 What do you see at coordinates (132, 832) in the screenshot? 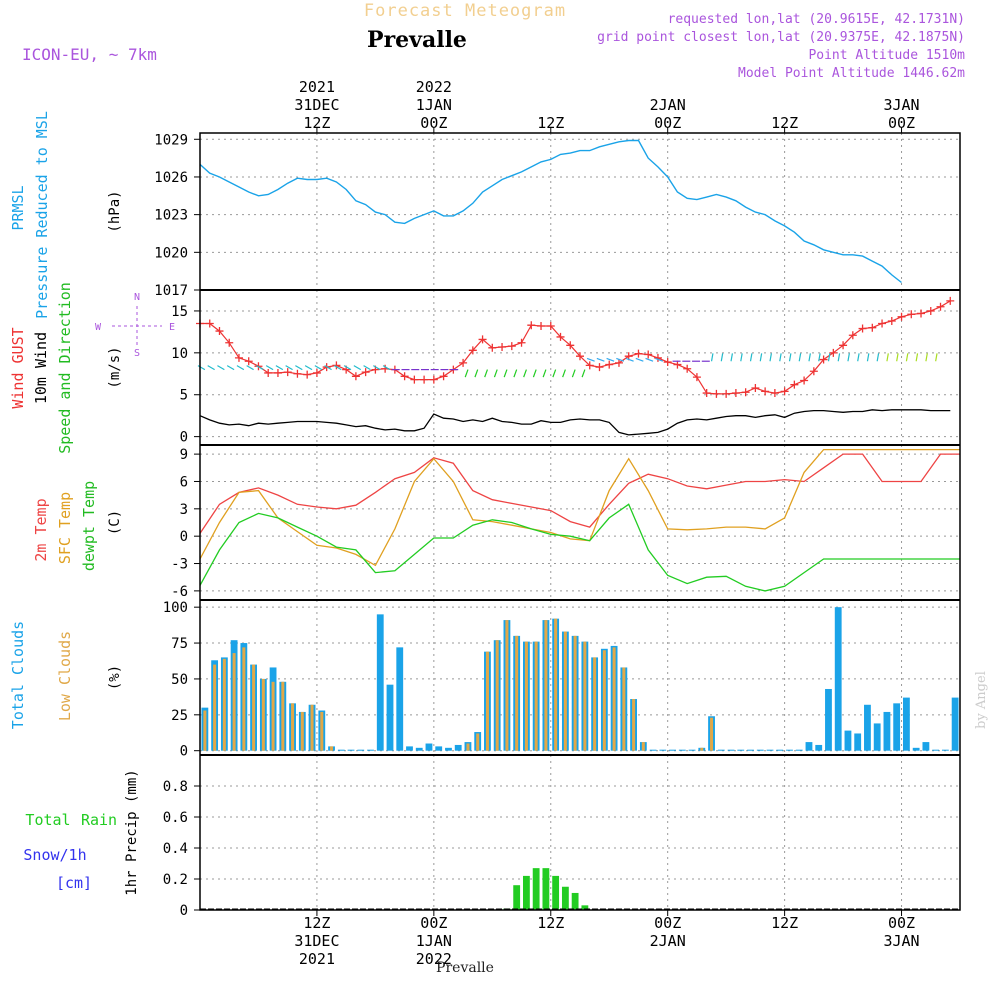
I see `y-axis-label: 1hr Precip (mm)` at bounding box center [132, 832].